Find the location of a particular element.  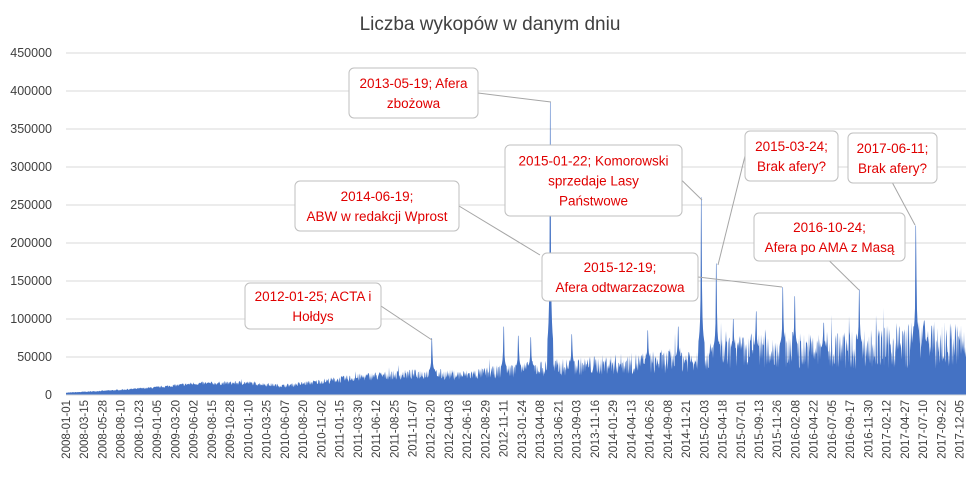

callout-text: 2017-06-11; is located at coordinates (893, 148).